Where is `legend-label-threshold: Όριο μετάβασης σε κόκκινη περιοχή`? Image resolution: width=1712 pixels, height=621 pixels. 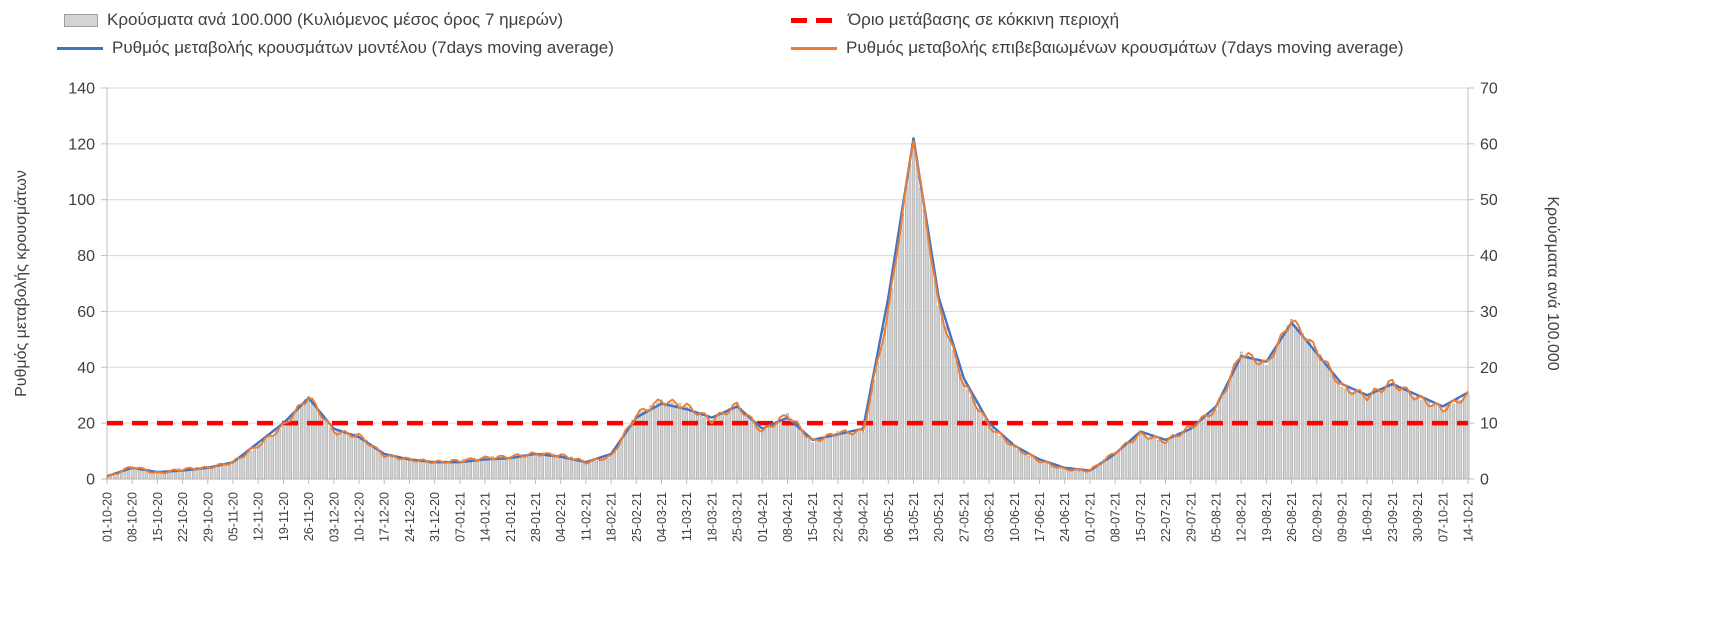 legend-label-threshold: Όριο μετάβασης σε κόκκινη περιοχή is located at coordinates (984, 19).